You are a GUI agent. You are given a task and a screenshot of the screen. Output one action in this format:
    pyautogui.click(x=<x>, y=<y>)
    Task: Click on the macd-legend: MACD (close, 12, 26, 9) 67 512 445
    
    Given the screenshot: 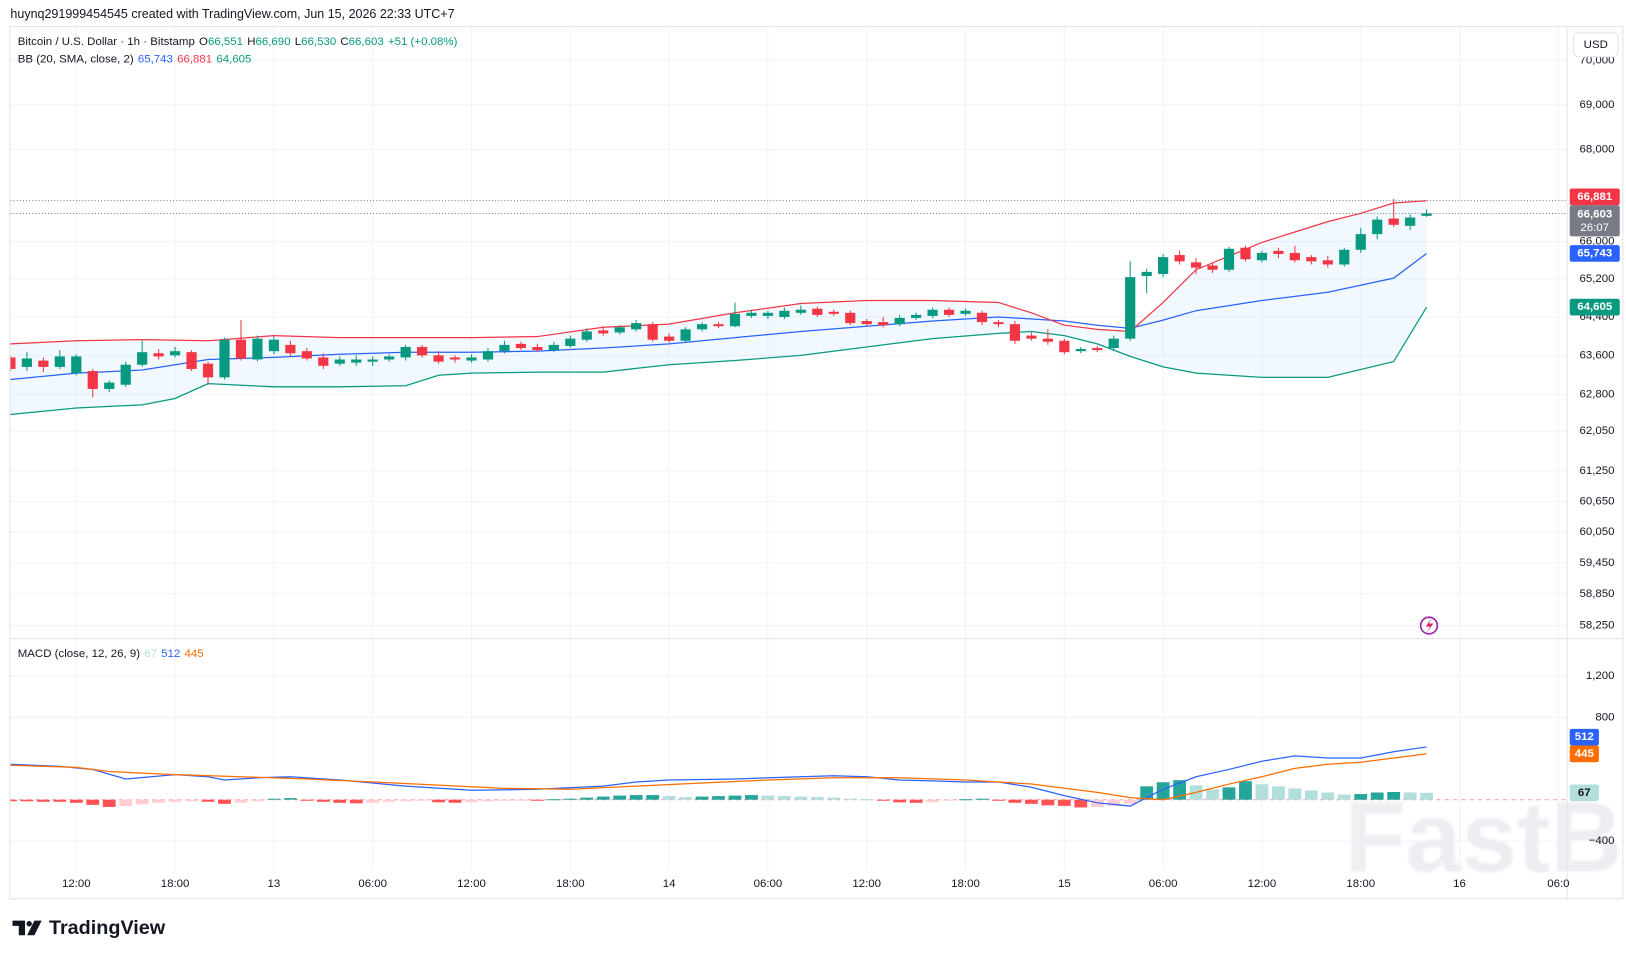 What is the action you would take?
    pyautogui.click(x=113, y=653)
    